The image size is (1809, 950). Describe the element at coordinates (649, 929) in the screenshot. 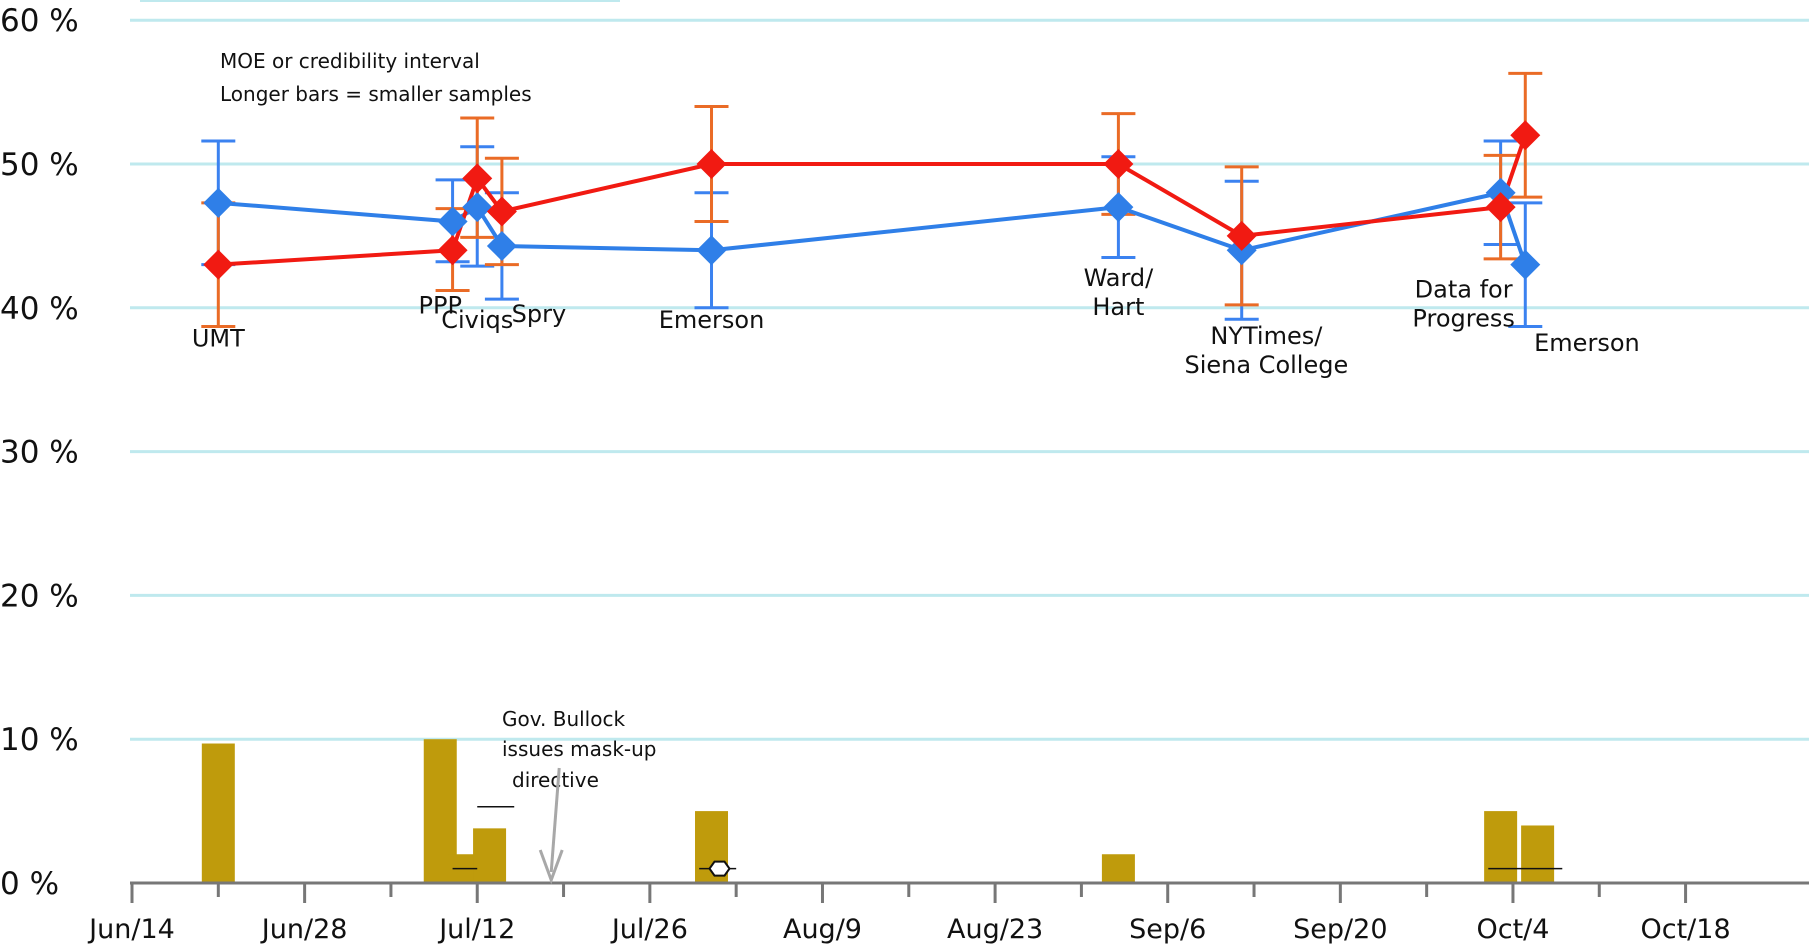

I see `x-tick-label: Jul/26` at that location.